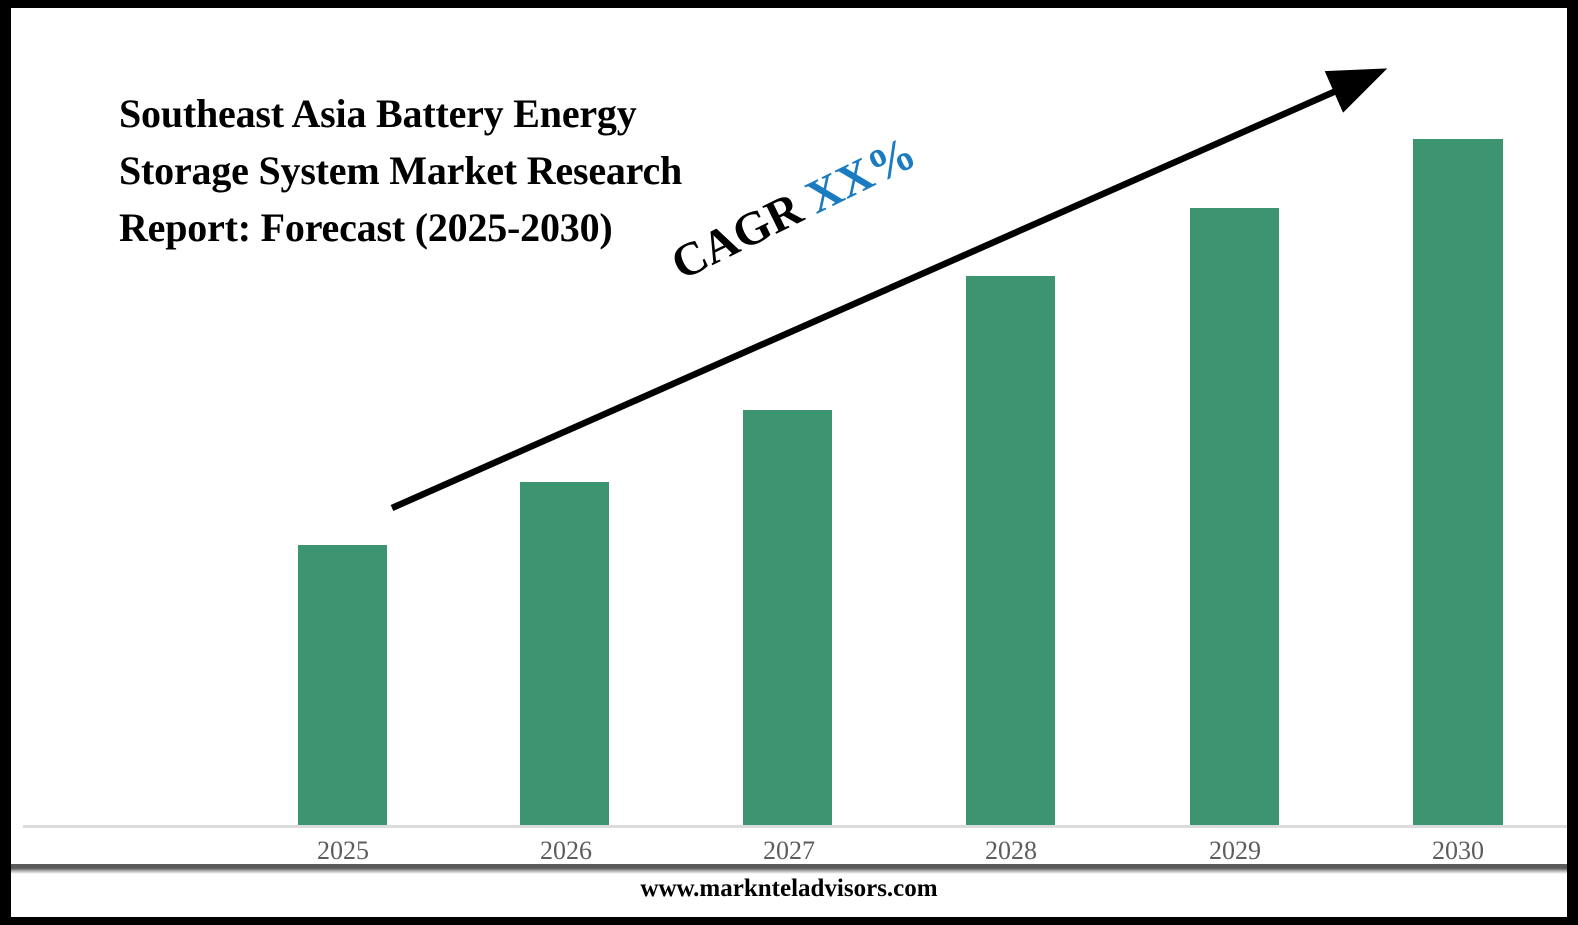 This screenshot has height=925, width=1578. I want to click on x-tick-label-2025: 2025, so click(343, 850).